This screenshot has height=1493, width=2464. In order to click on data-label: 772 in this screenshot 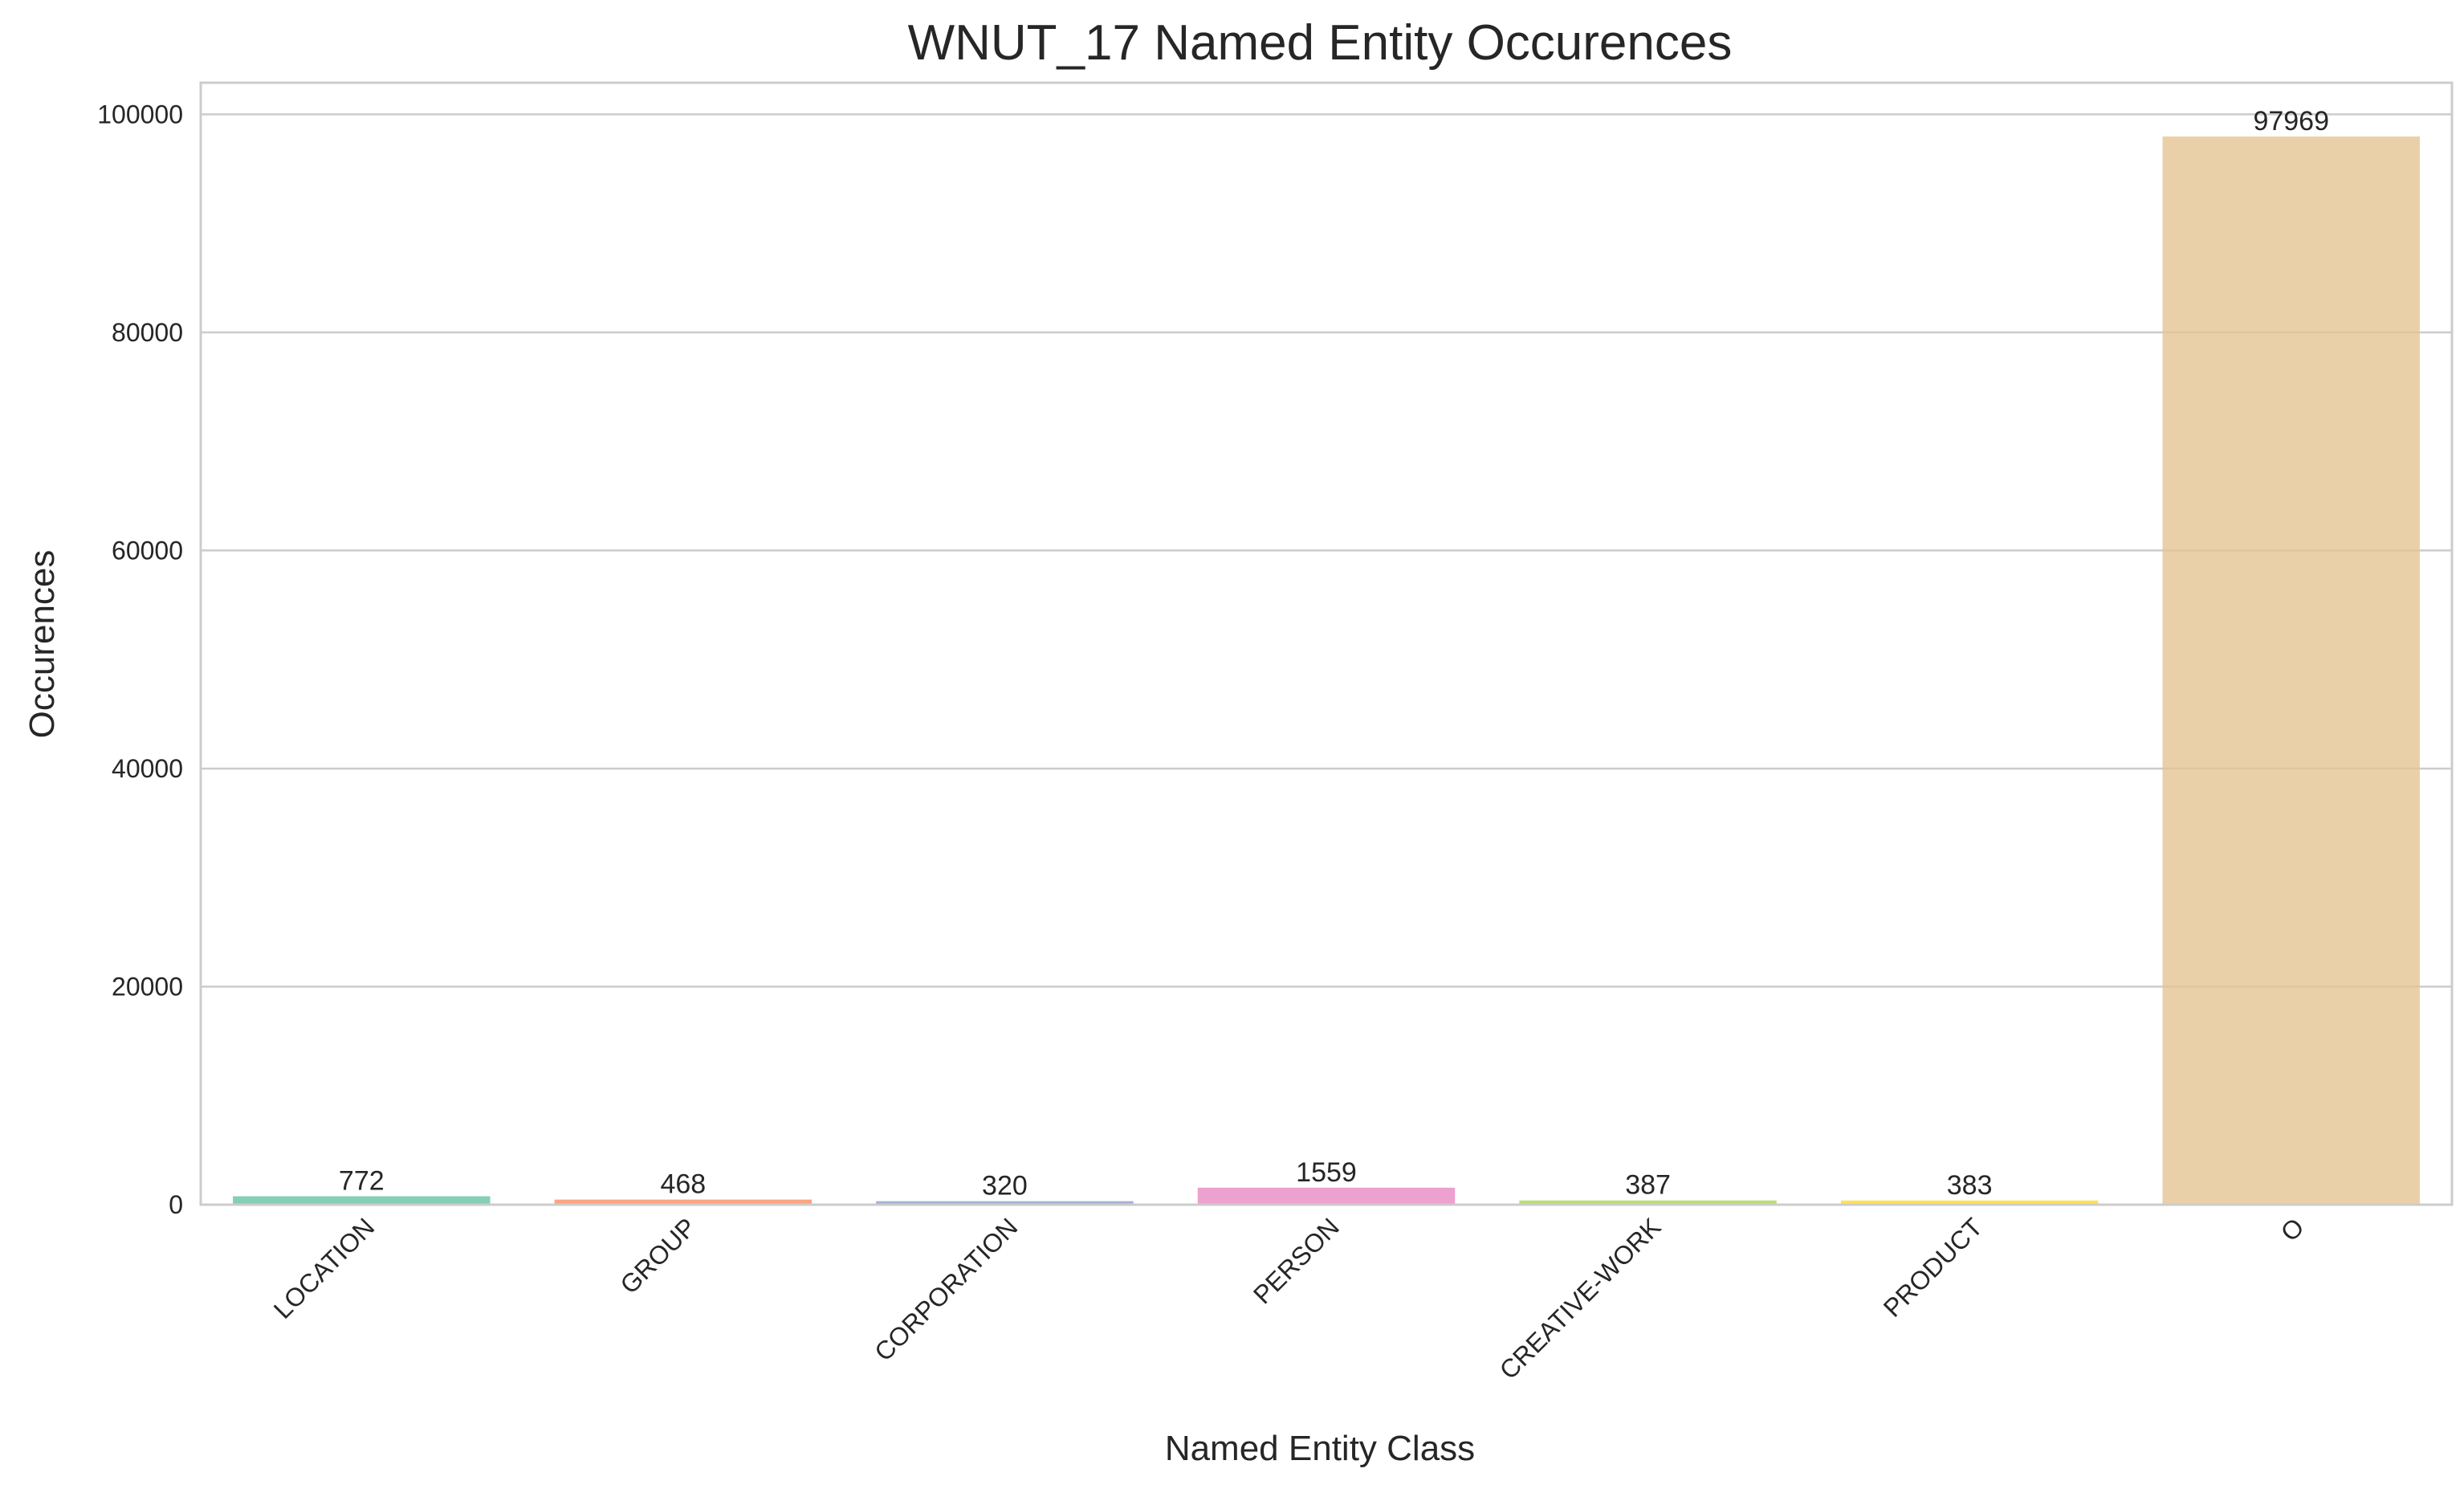, I will do `click(362, 1181)`.